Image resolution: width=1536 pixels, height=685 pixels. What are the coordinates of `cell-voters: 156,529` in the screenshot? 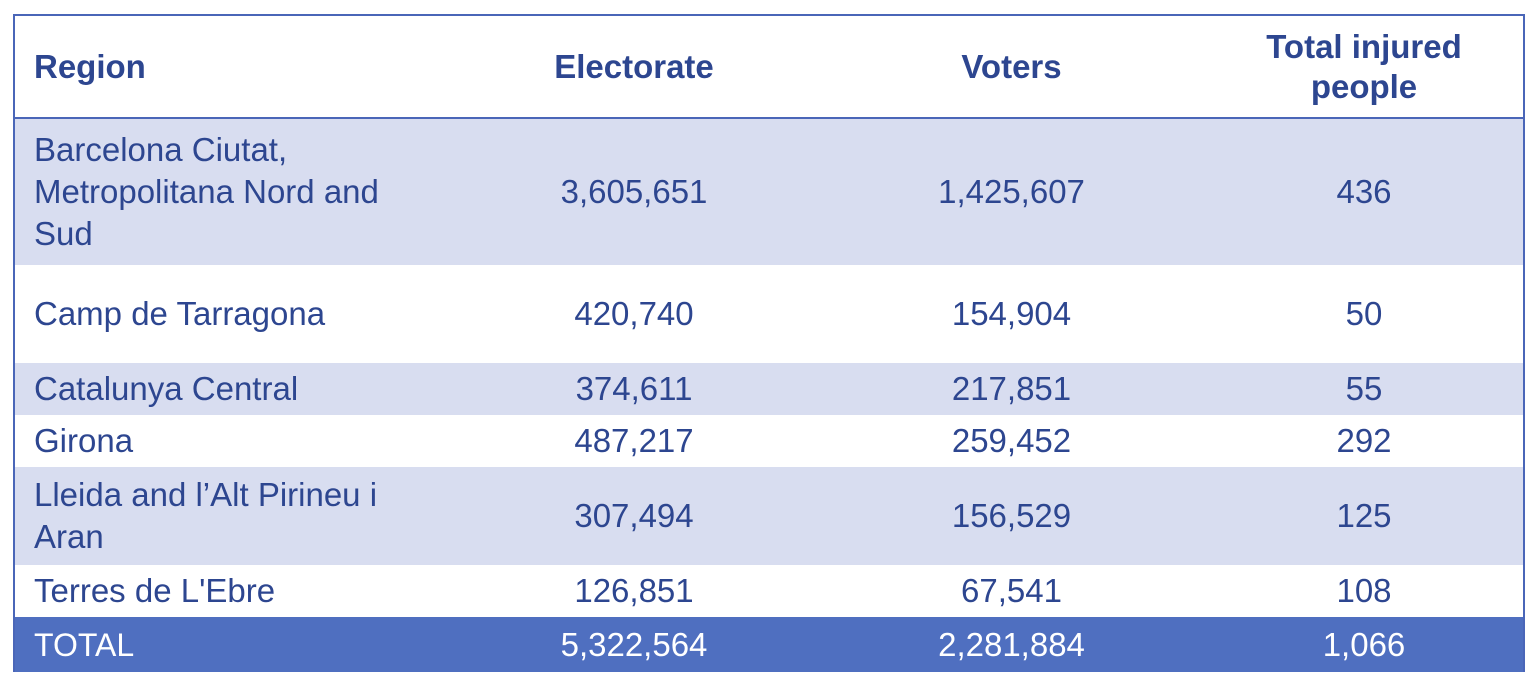 It's located at (1011, 516).